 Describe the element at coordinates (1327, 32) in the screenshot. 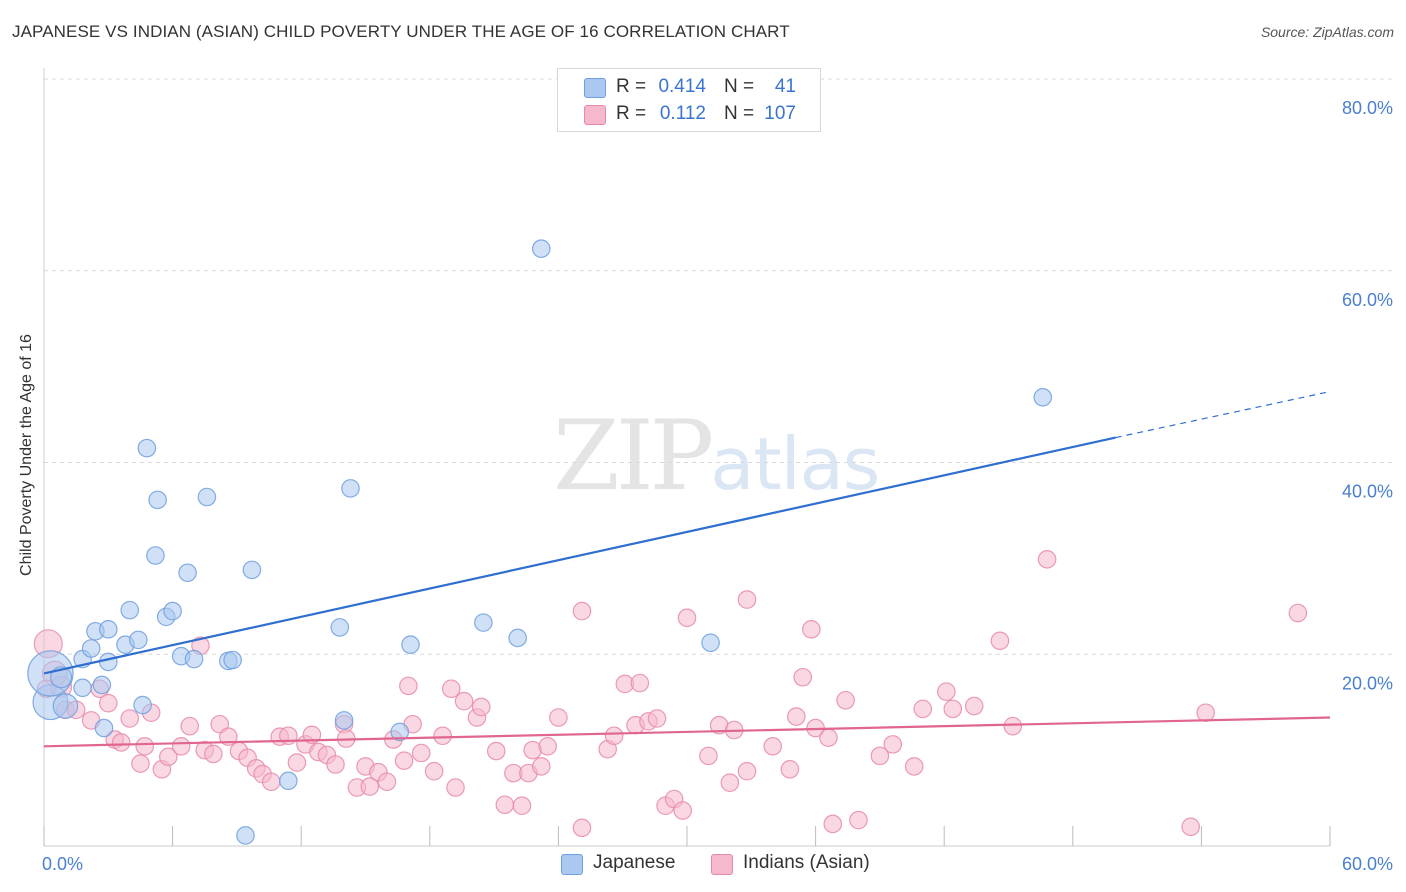

I see `source-label: Source: ZipAtlas.com` at that location.